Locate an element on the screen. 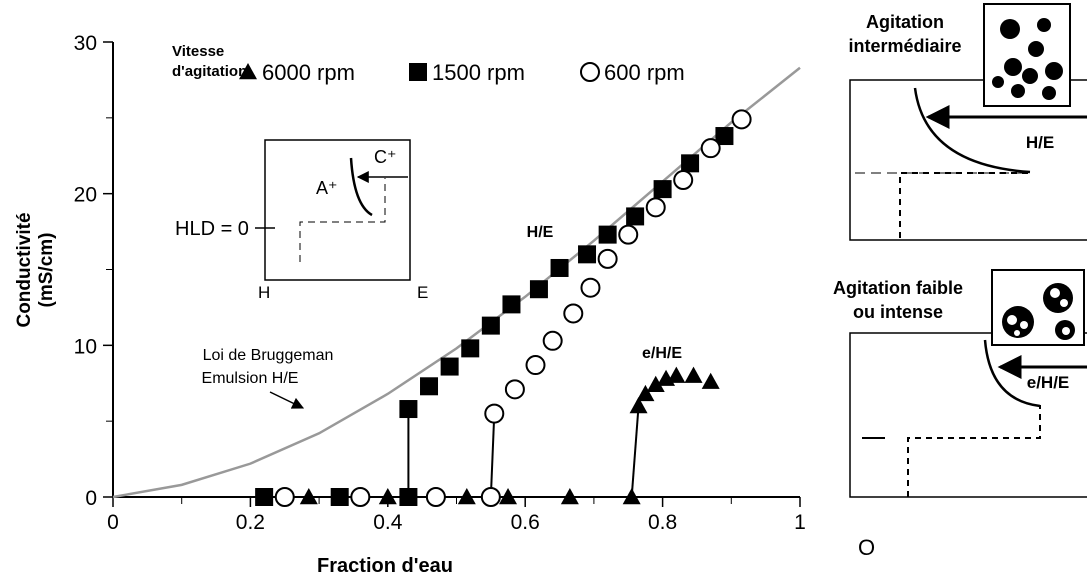 This screenshot has height=583, width=1087. annotation: Loi de Bruggeman is located at coordinates (268, 355).